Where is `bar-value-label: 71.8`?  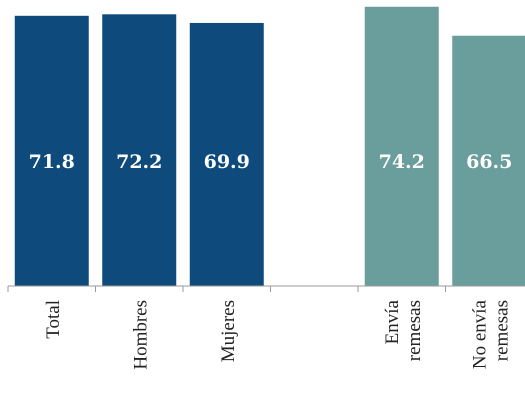 bar-value-label: 71.8 is located at coordinates (52, 162).